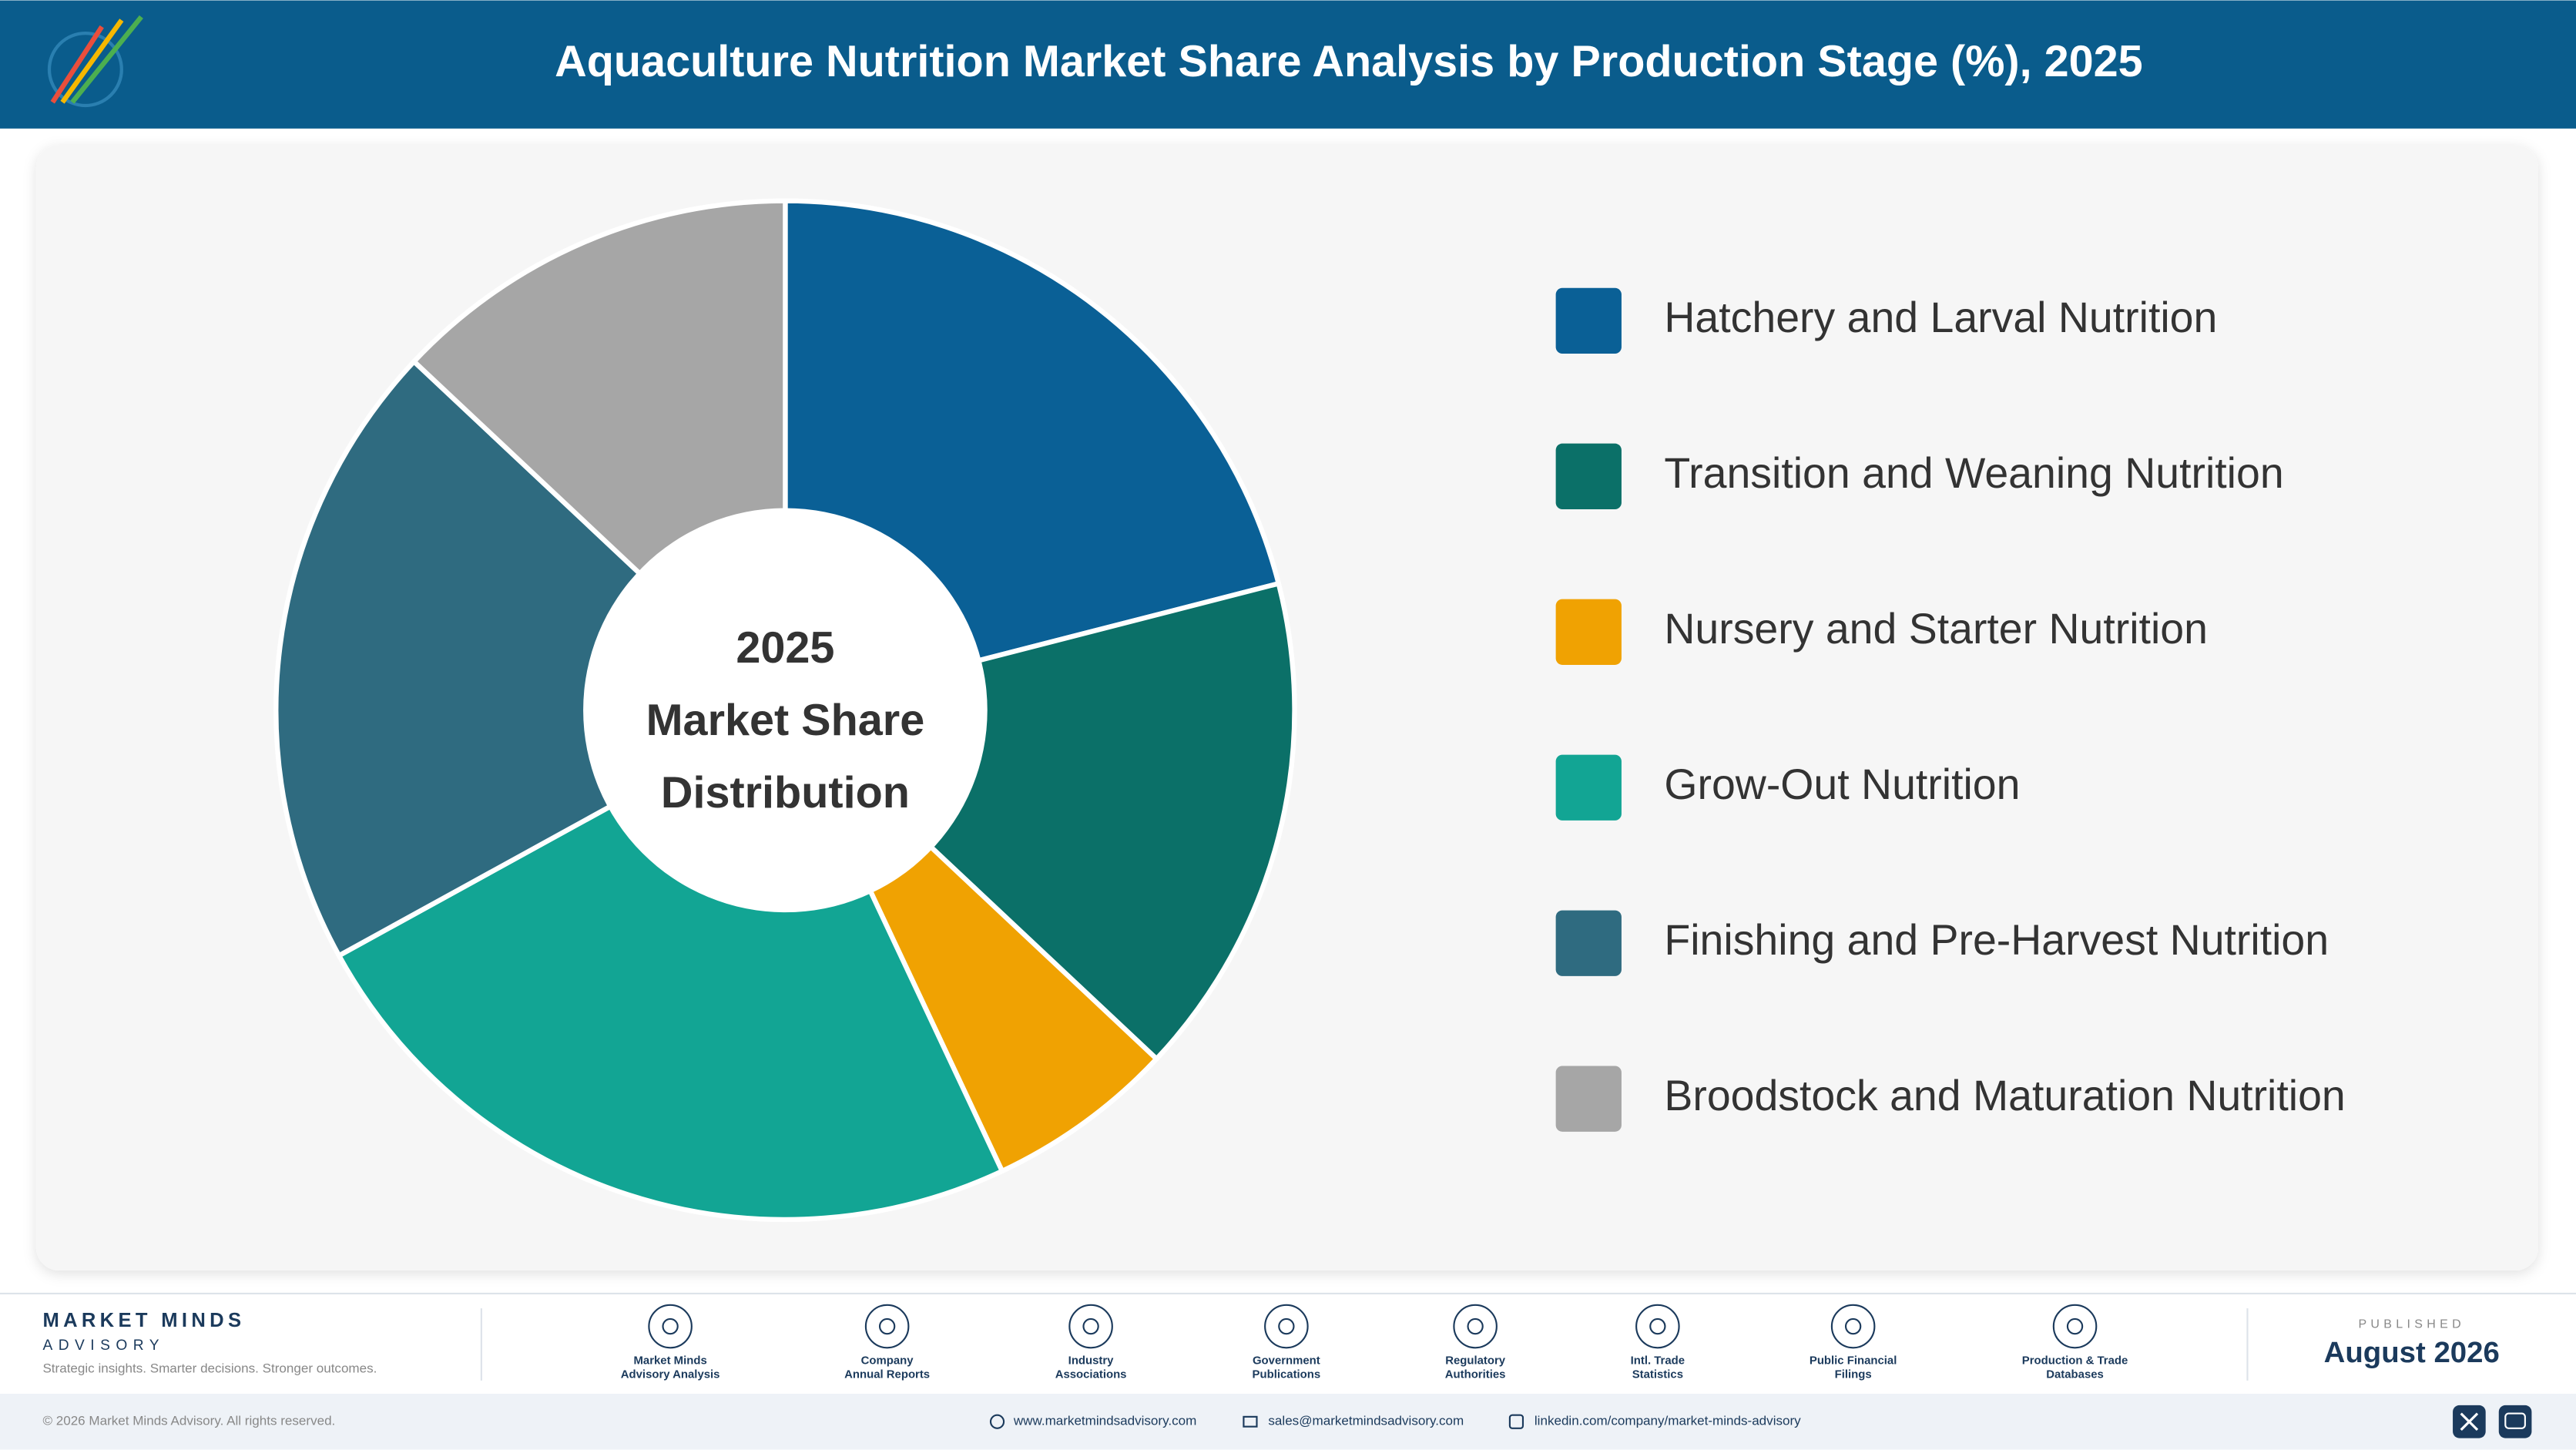  I want to click on header-bar, so click(1288, 64).